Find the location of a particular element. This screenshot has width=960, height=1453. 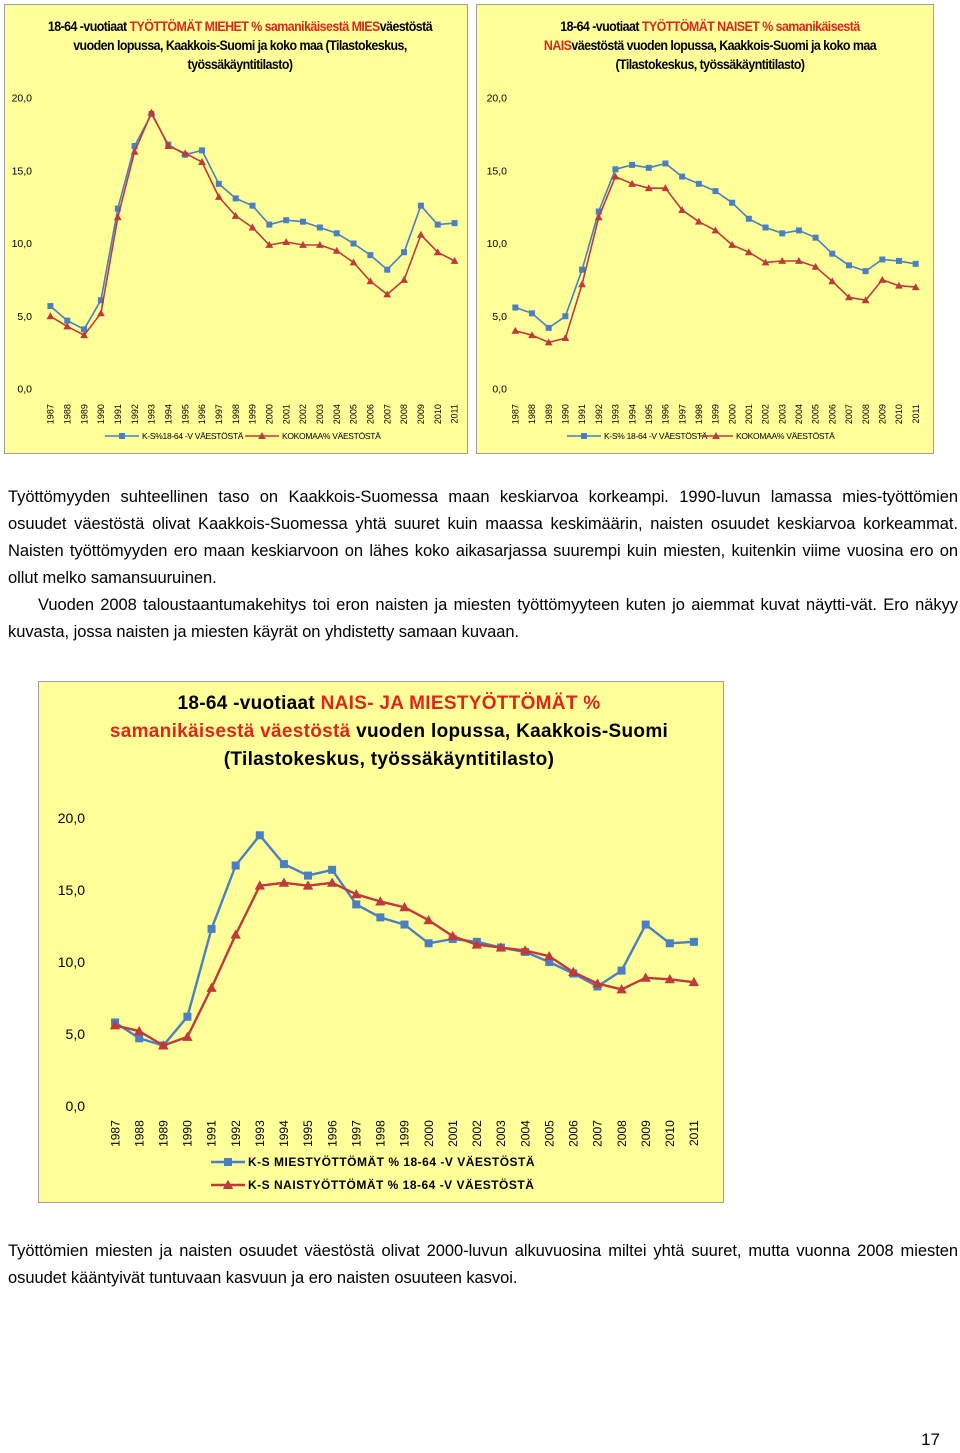

chart-men-xtick-label: 1992 is located at coordinates (135, 414).